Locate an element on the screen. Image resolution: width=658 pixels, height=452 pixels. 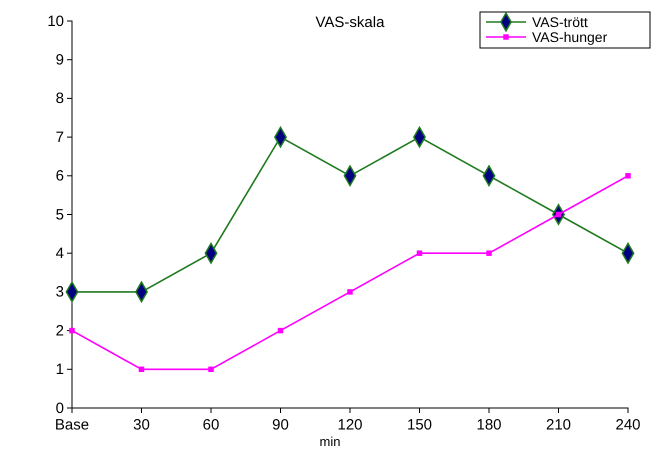
y-tick-label: 1 is located at coordinates (60, 369).